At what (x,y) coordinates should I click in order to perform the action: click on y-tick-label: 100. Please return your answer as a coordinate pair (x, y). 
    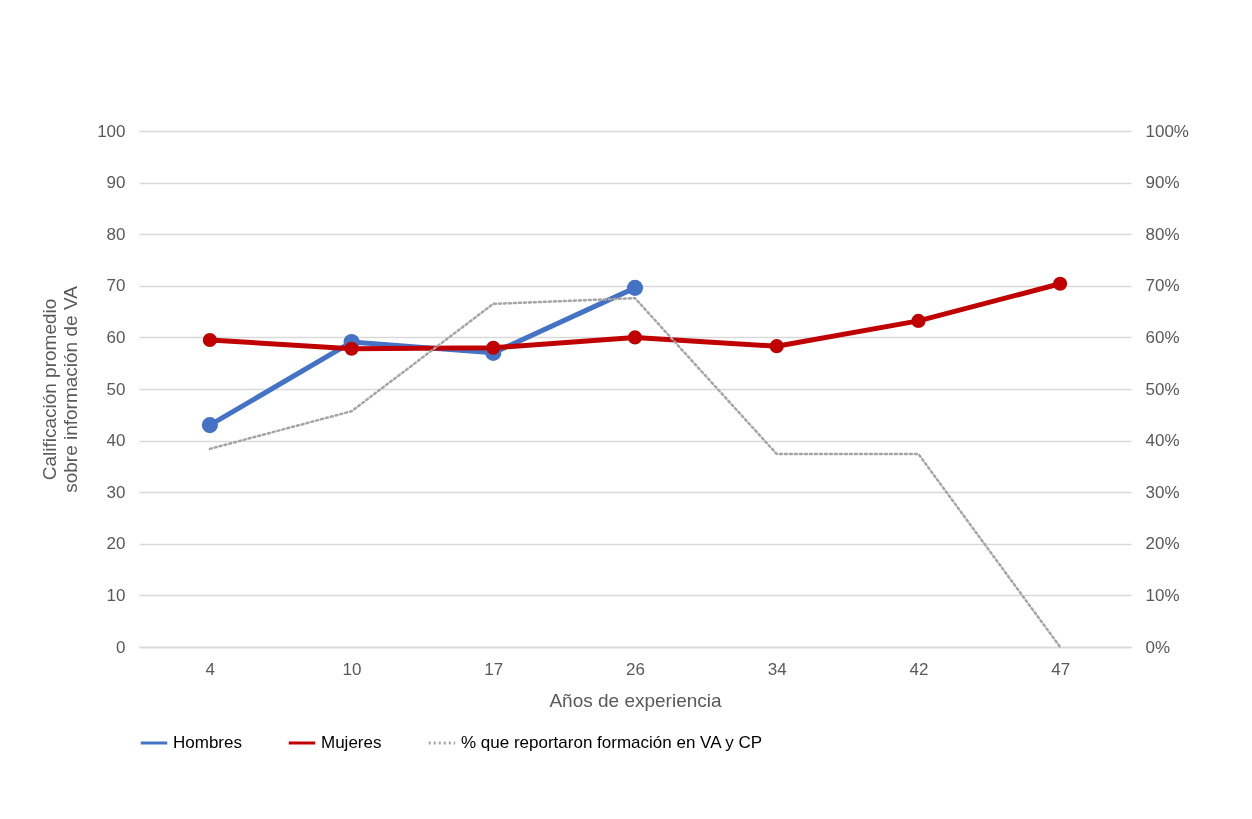
    Looking at the image, I should click on (111, 131).